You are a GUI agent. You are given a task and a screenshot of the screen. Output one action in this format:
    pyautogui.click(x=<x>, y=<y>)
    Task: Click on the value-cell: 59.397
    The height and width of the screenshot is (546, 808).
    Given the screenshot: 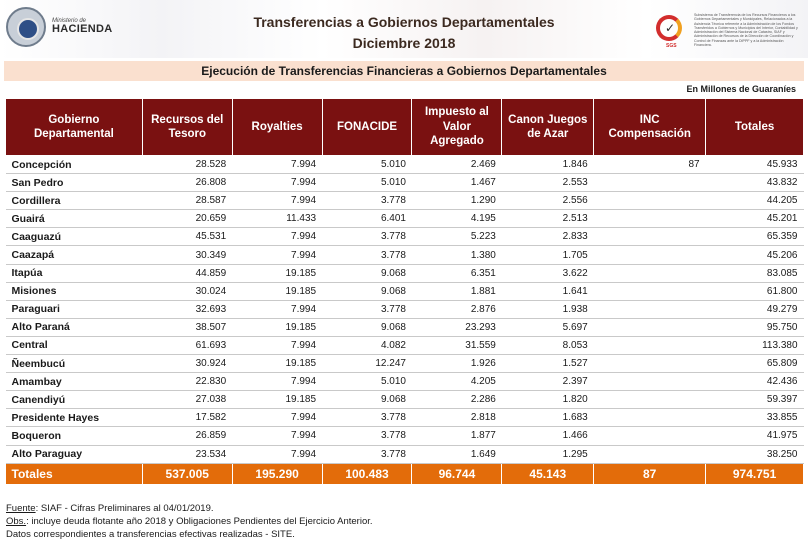 What is the action you would take?
    pyautogui.click(x=754, y=400)
    